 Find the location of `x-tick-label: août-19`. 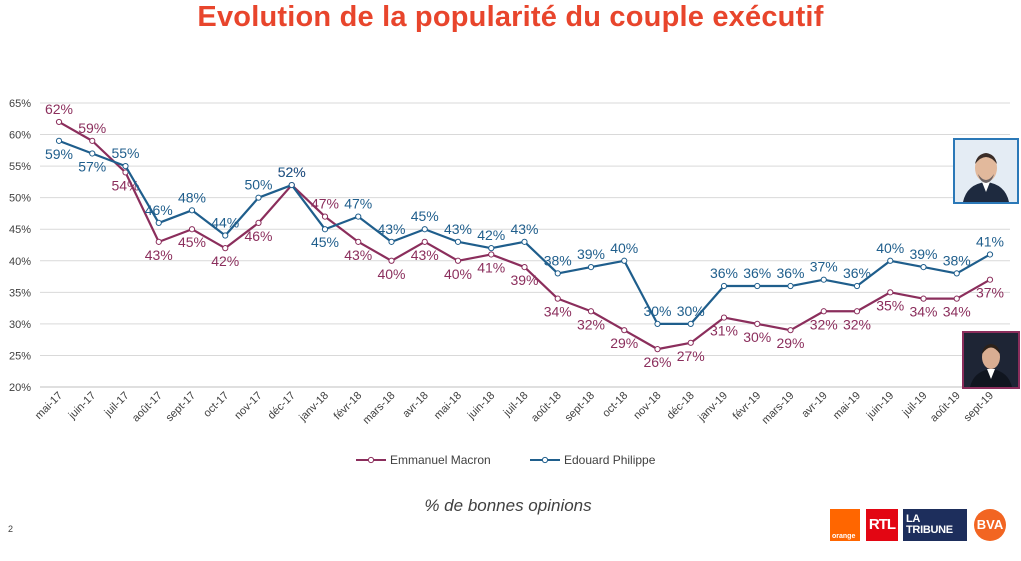

x-tick-label: août-19 is located at coordinates (945, 407).